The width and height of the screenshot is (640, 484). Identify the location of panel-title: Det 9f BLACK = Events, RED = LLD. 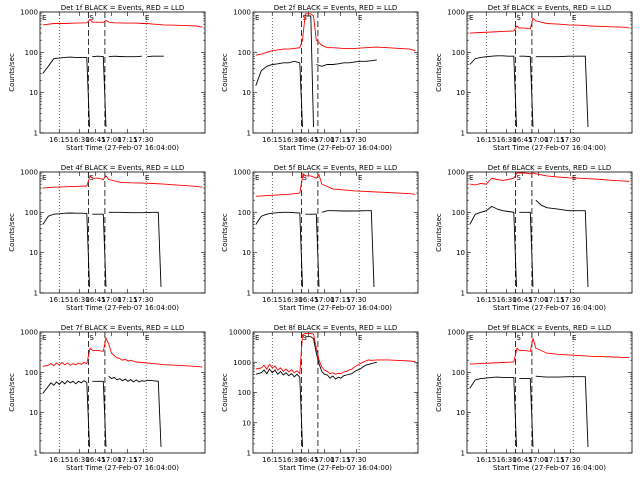
(549, 328).